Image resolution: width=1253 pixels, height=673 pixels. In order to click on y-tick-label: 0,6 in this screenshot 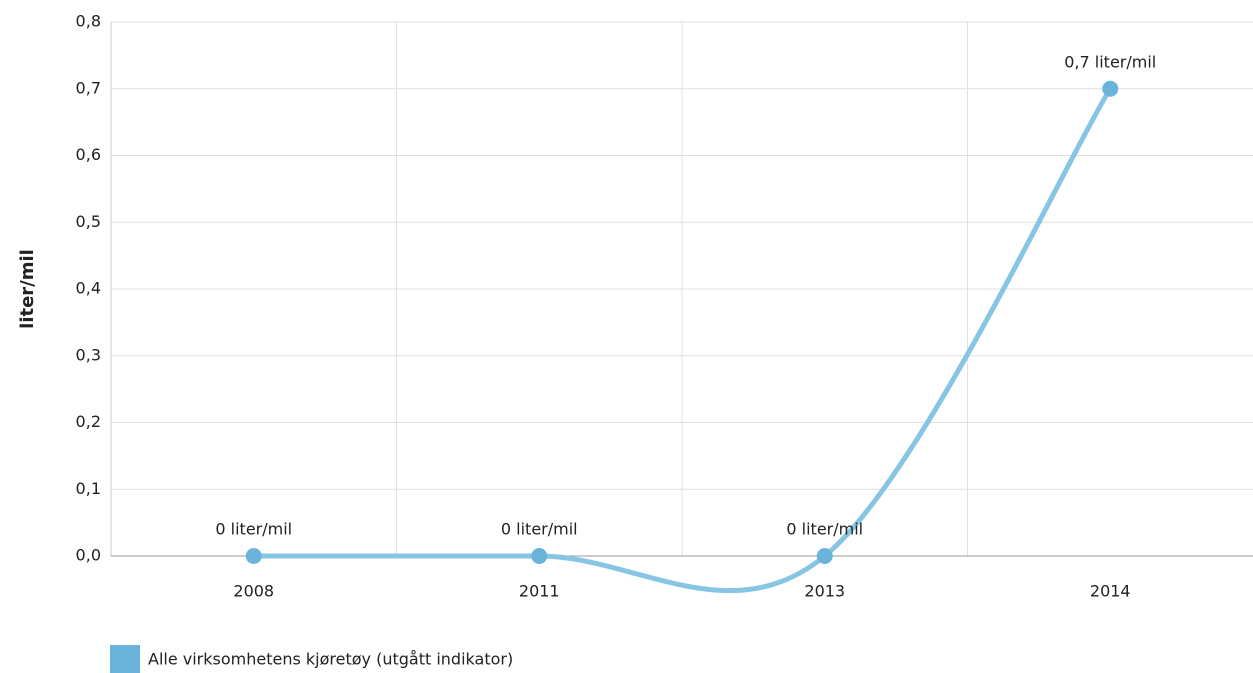, I will do `click(88, 154)`.